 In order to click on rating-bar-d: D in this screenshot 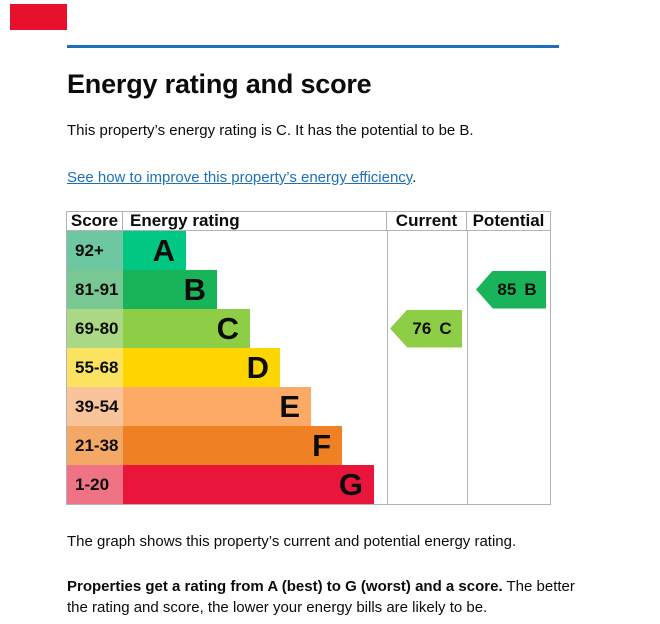, I will do `click(201, 367)`.